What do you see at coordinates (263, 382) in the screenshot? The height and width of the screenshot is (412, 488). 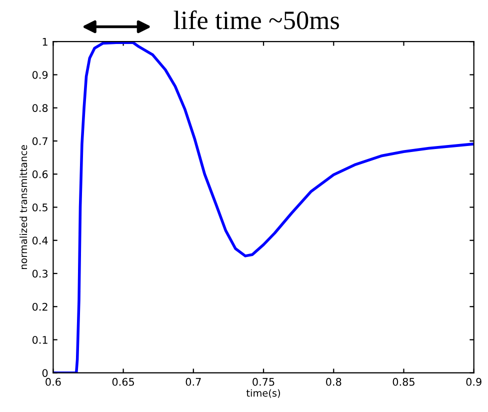 I see `x-tick-label: 0.75` at bounding box center [263, 382].